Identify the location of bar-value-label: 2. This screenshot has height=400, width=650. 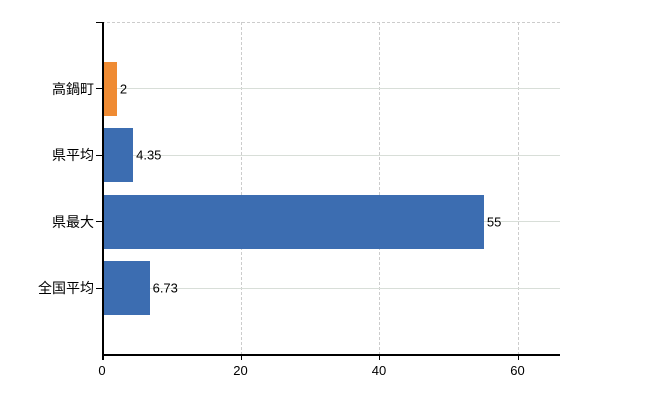
(123, 89).